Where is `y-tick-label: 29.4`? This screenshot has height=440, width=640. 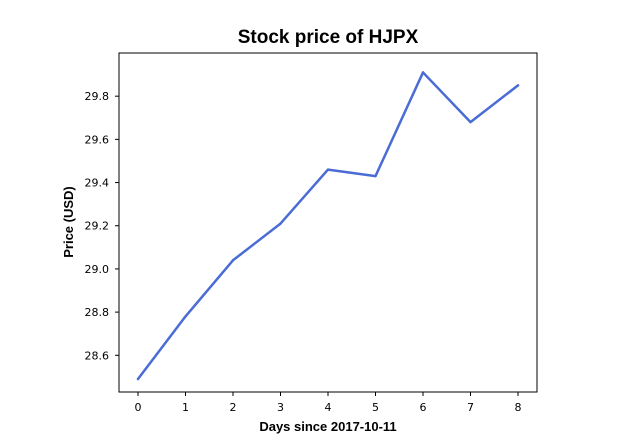 y-tick-label: 29.4 is located at coordinates (97, 183).